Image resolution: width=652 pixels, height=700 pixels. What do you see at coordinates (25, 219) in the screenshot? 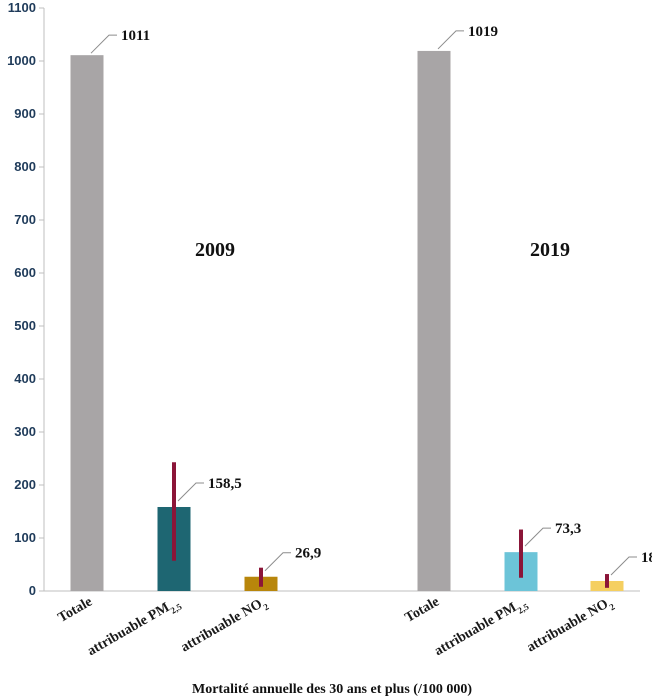
I see `y-tick-label: 700` at bounding box center [25, 219].